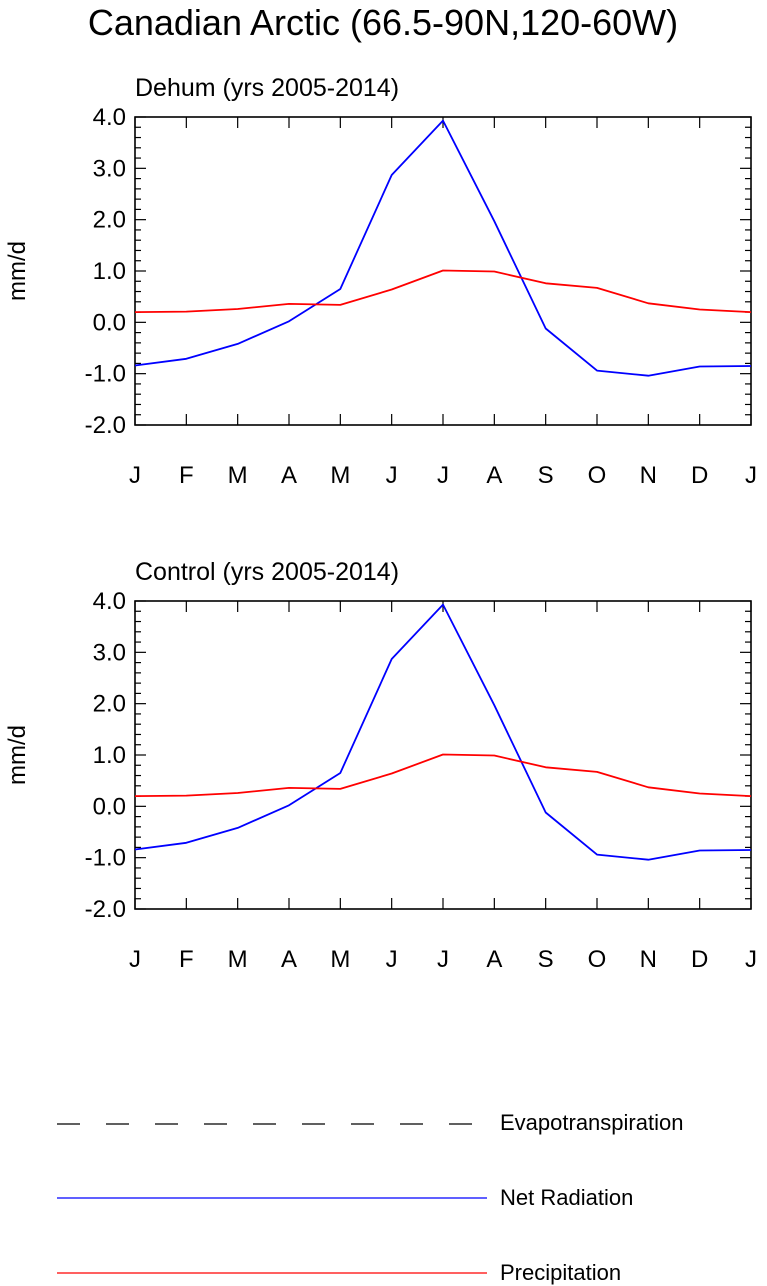  Describe the element at coordinates (566, 1197) in the screenshot. I see `legend-label-net-radiation: Net Radiation` at that location.